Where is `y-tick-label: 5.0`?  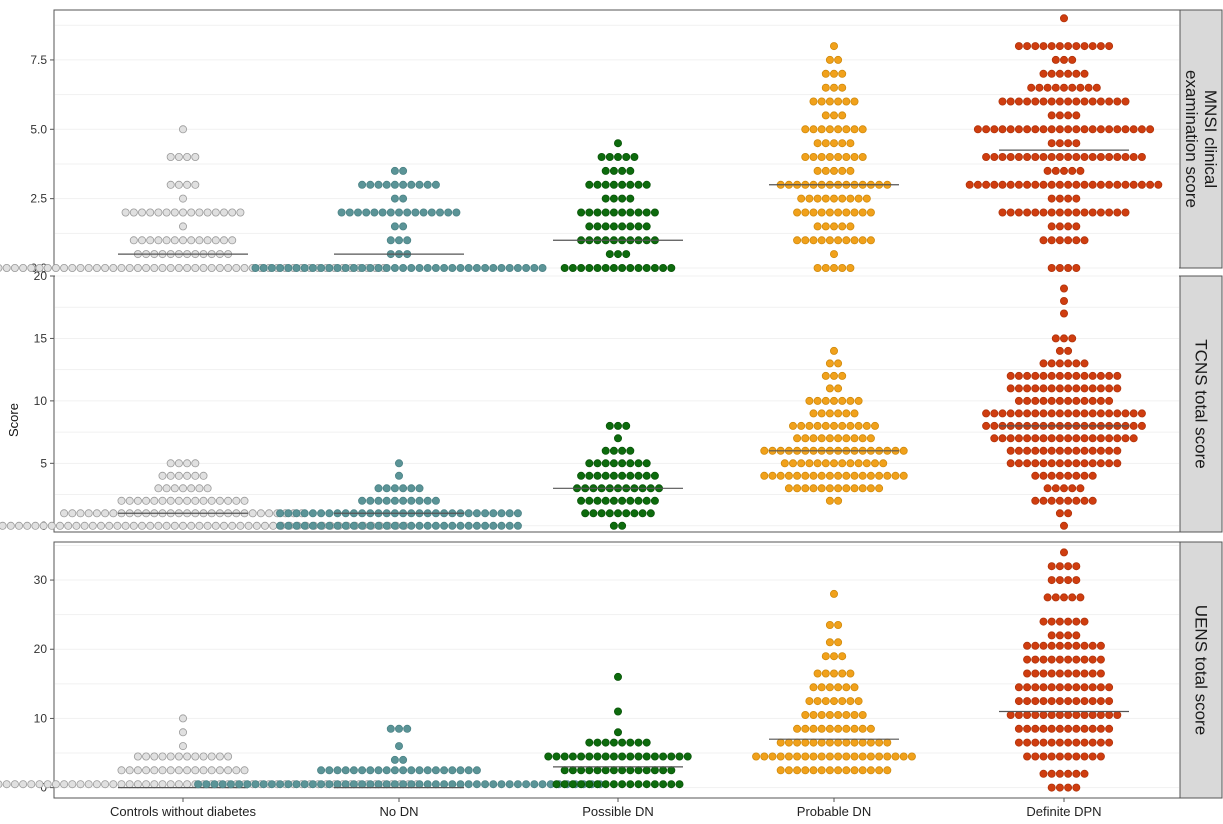 y-tick-label: 5.0 is located at coordinates (38, 129).